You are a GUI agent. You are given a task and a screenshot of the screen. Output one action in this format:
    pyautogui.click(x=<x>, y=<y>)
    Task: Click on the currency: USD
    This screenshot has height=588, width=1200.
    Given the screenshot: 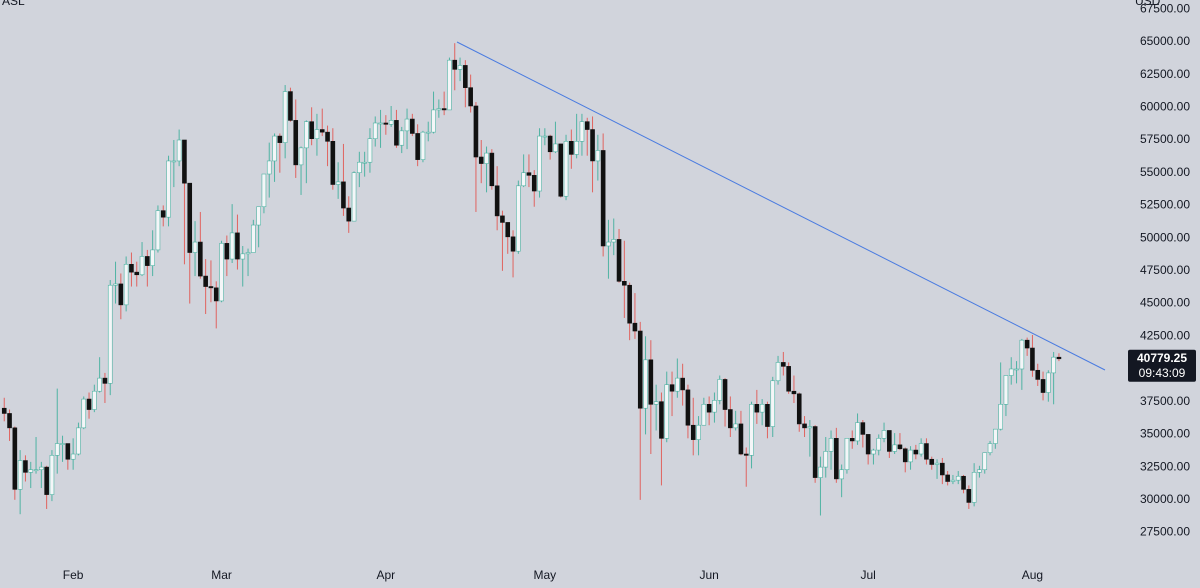 What is the action you would take?
    pyautogui.click(x=1148, y=4)
    